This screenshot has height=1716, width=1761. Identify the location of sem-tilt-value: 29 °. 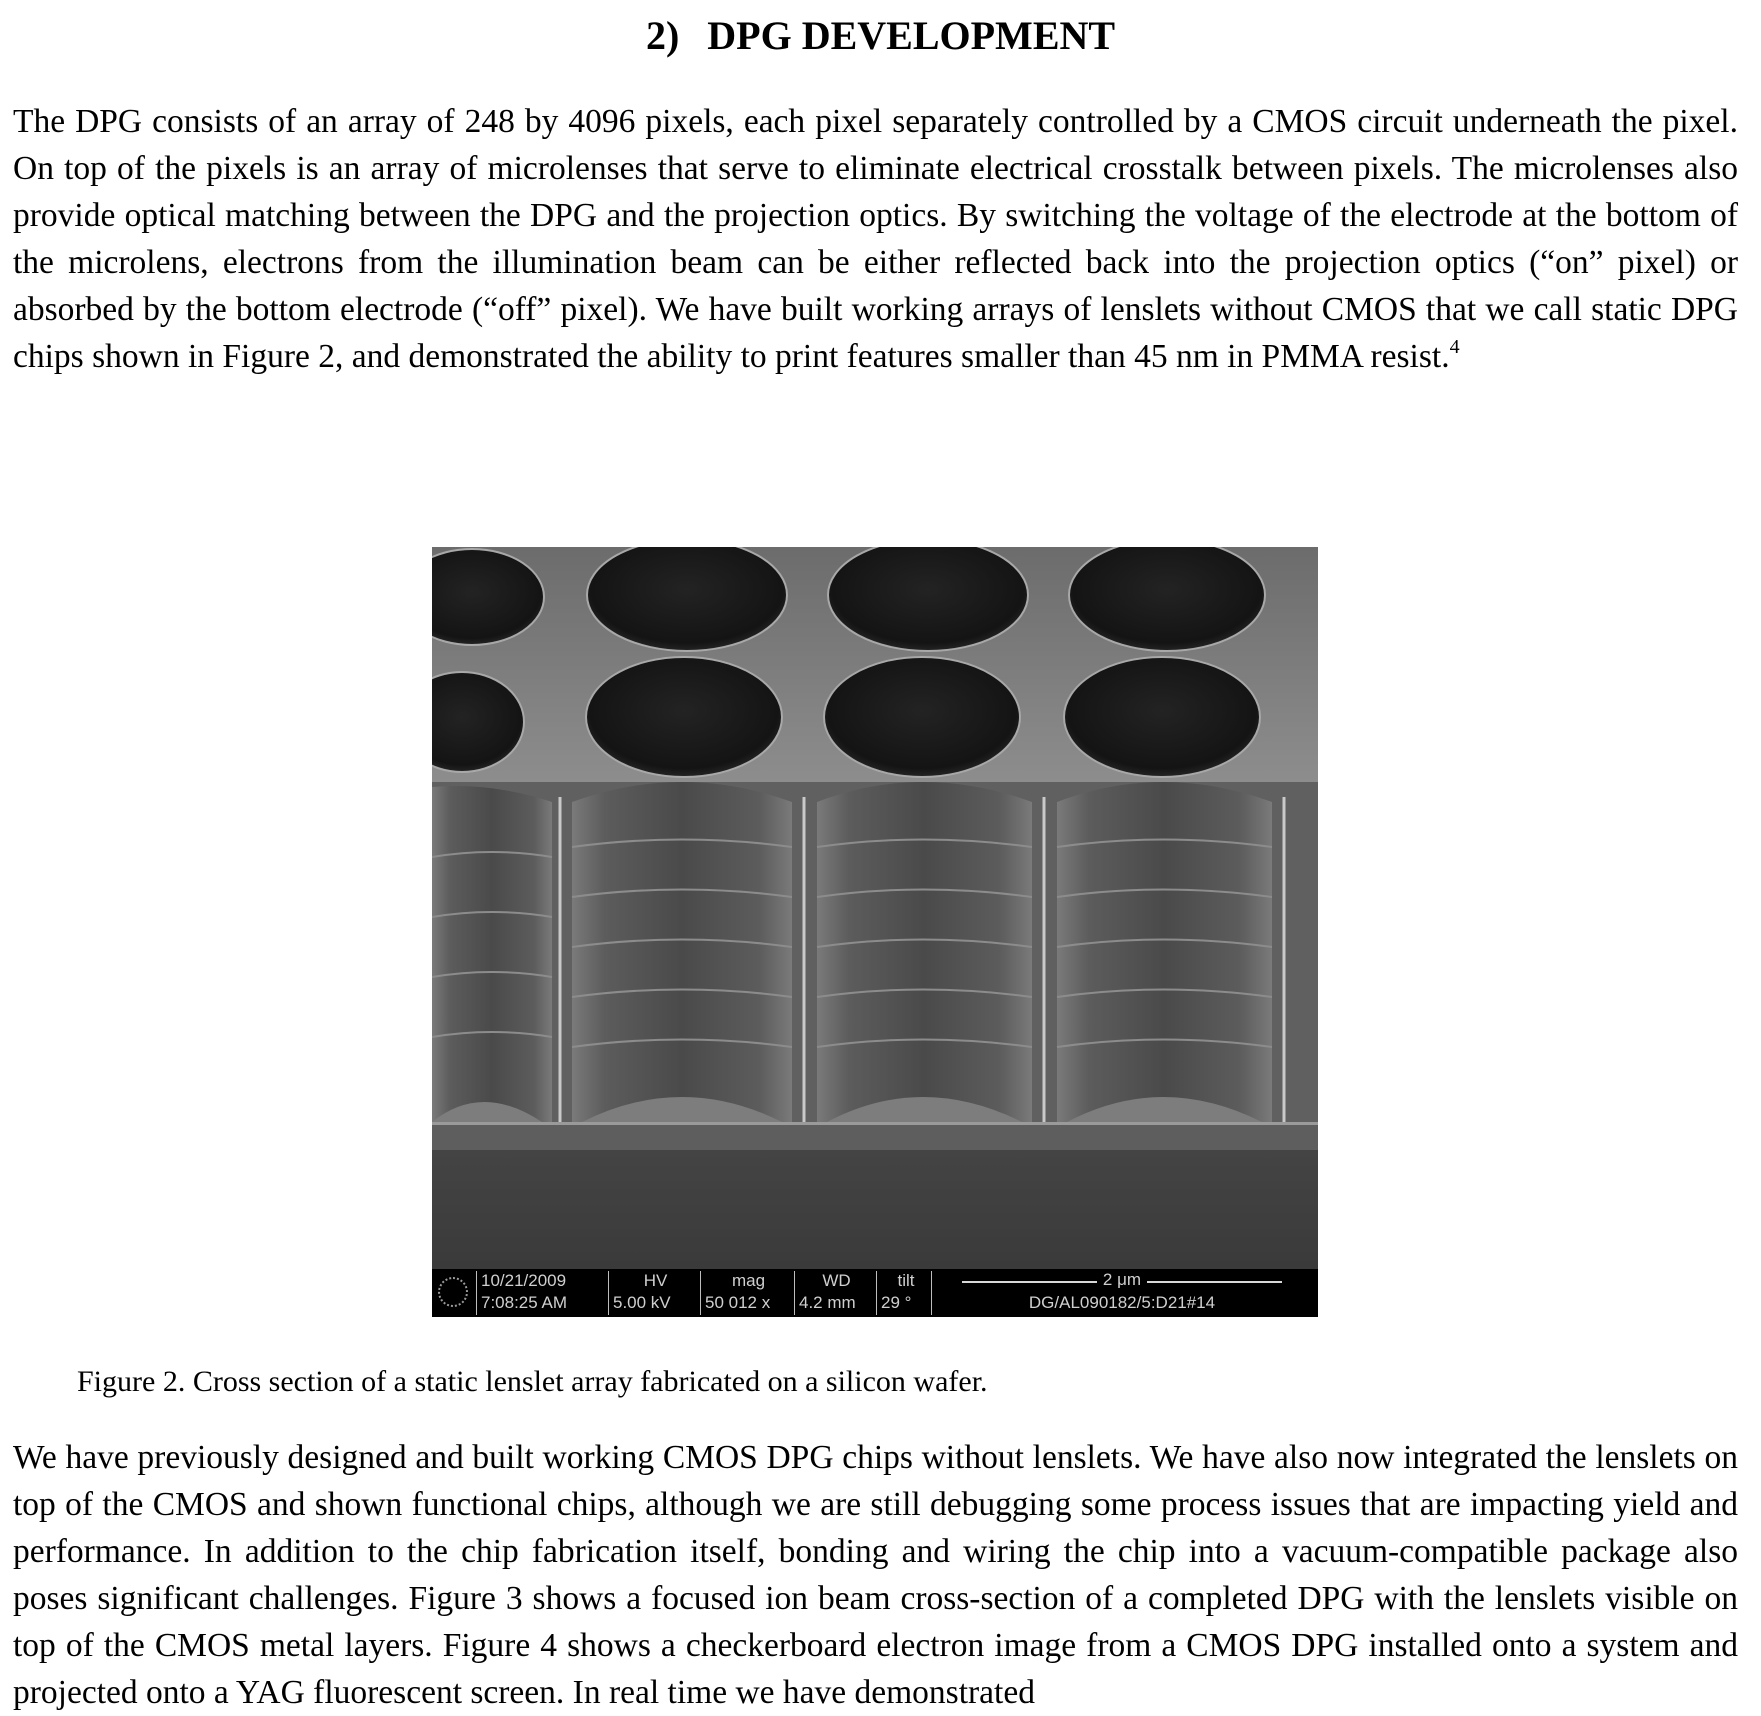
(896, 1302).